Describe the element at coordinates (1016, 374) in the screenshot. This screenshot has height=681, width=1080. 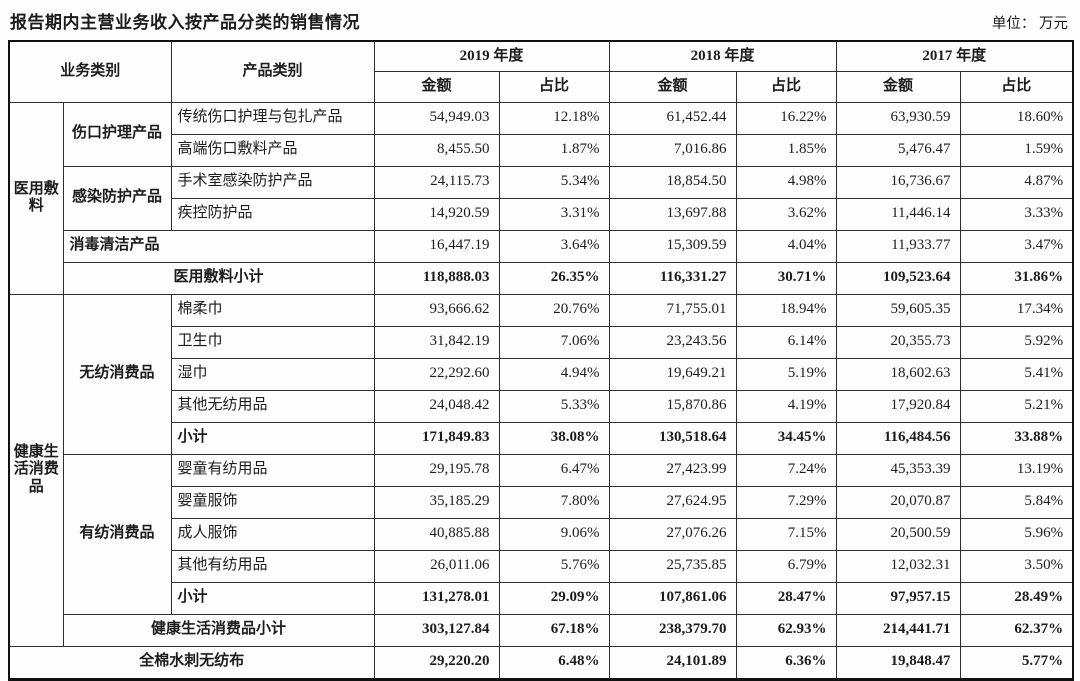
I see `cell-ratio-2017: 5.41%` at that location.